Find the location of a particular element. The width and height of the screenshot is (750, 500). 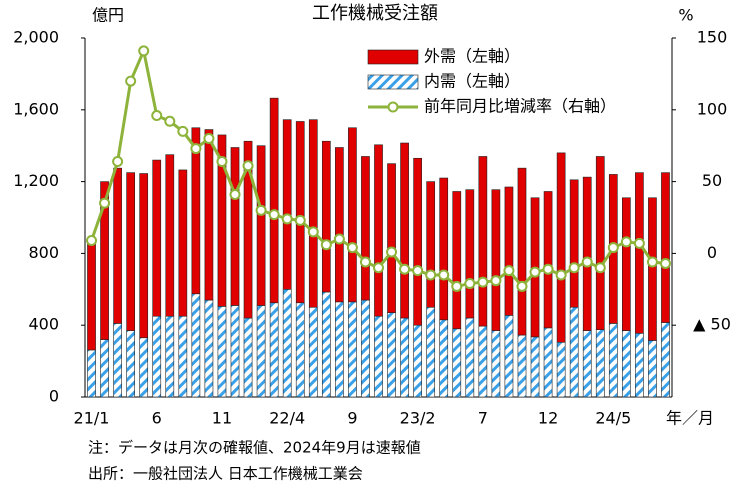

x-tick-label: 21/1 is located at coordinates (92, 418).